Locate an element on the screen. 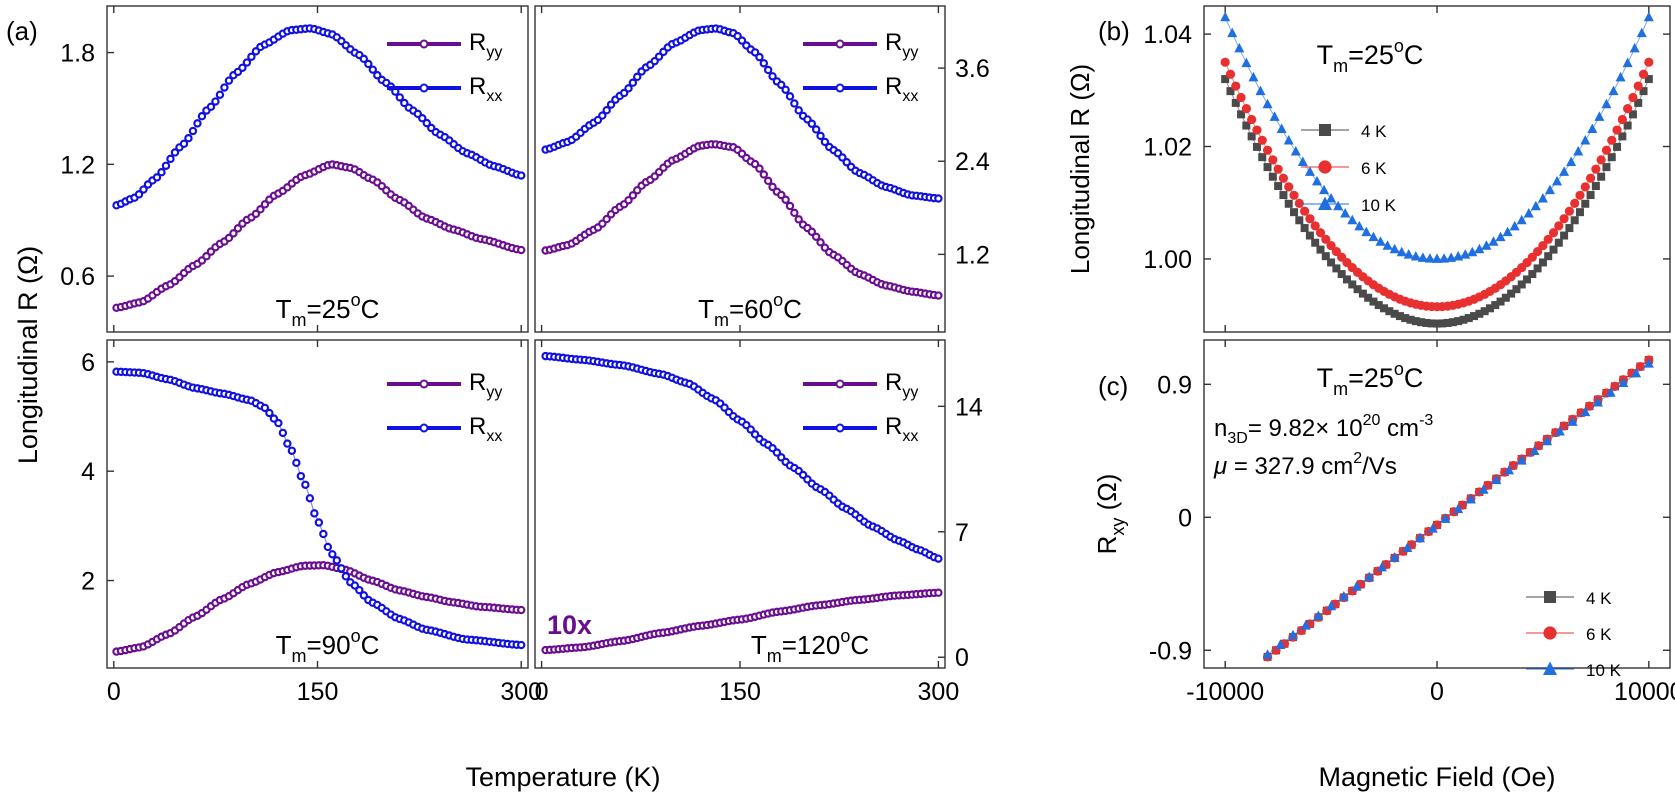  ylabel-c: Rxy (Ω) is located at coordinates (1110, 514).